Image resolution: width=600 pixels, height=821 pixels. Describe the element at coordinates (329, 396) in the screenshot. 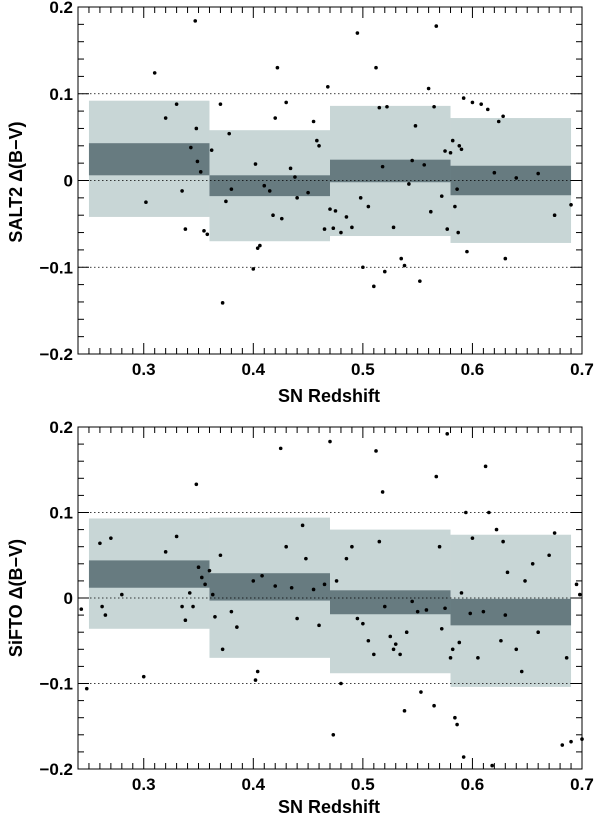

I see `x-axis-title: SN Redshift` at that location.